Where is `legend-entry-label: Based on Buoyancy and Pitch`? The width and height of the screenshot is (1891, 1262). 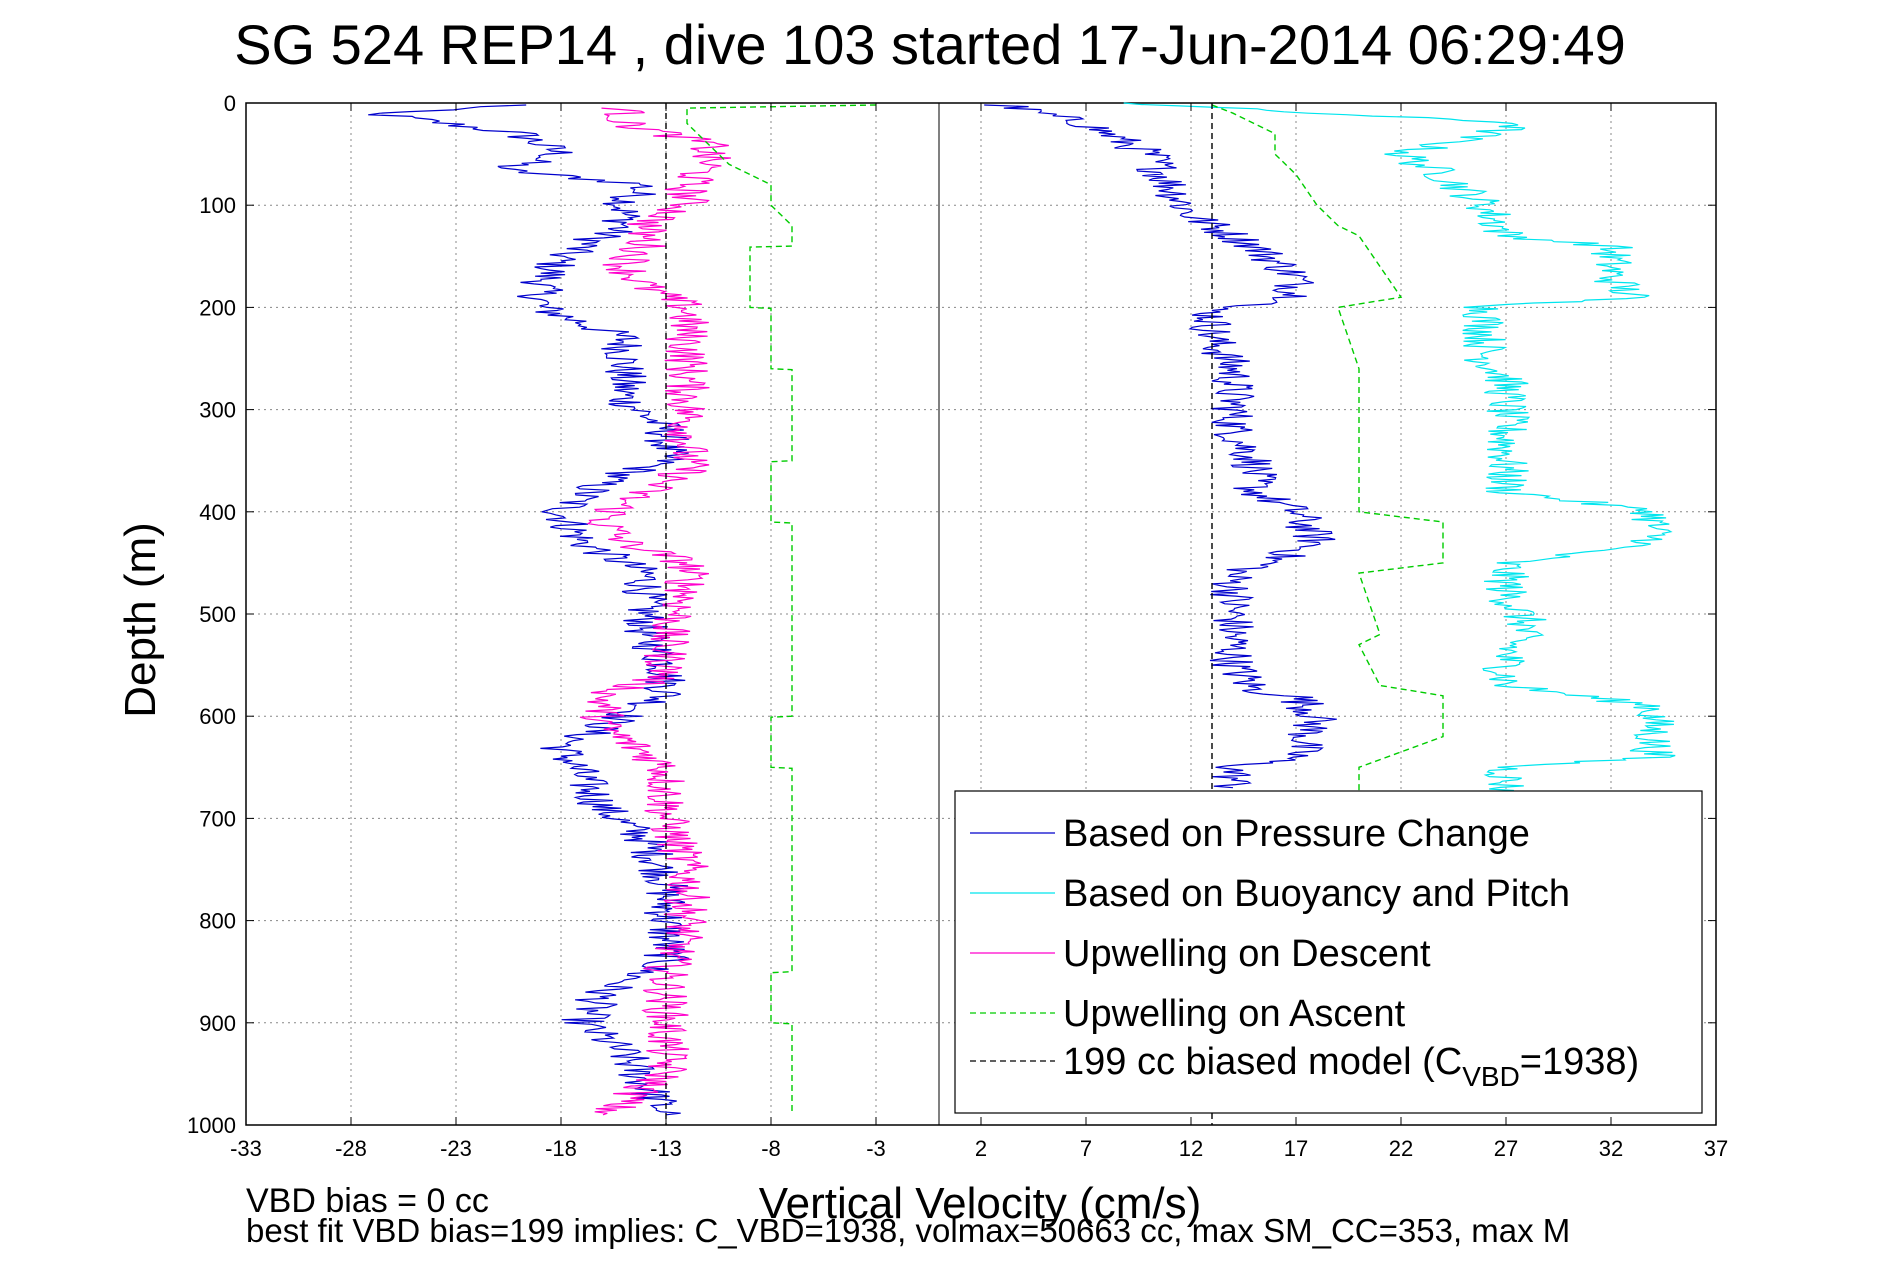
legend-entry-label: Based on Buoyancy and Pitch is located at coordinates (1316, 894).